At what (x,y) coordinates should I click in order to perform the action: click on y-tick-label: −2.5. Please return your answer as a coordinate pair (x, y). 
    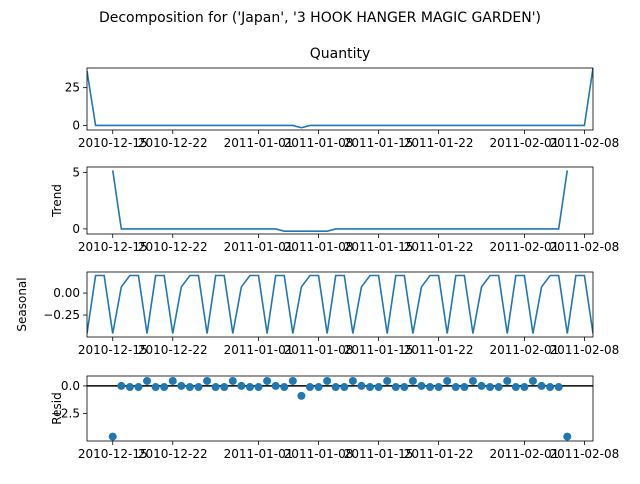
    Looking at the image, I should click on (65, 413).